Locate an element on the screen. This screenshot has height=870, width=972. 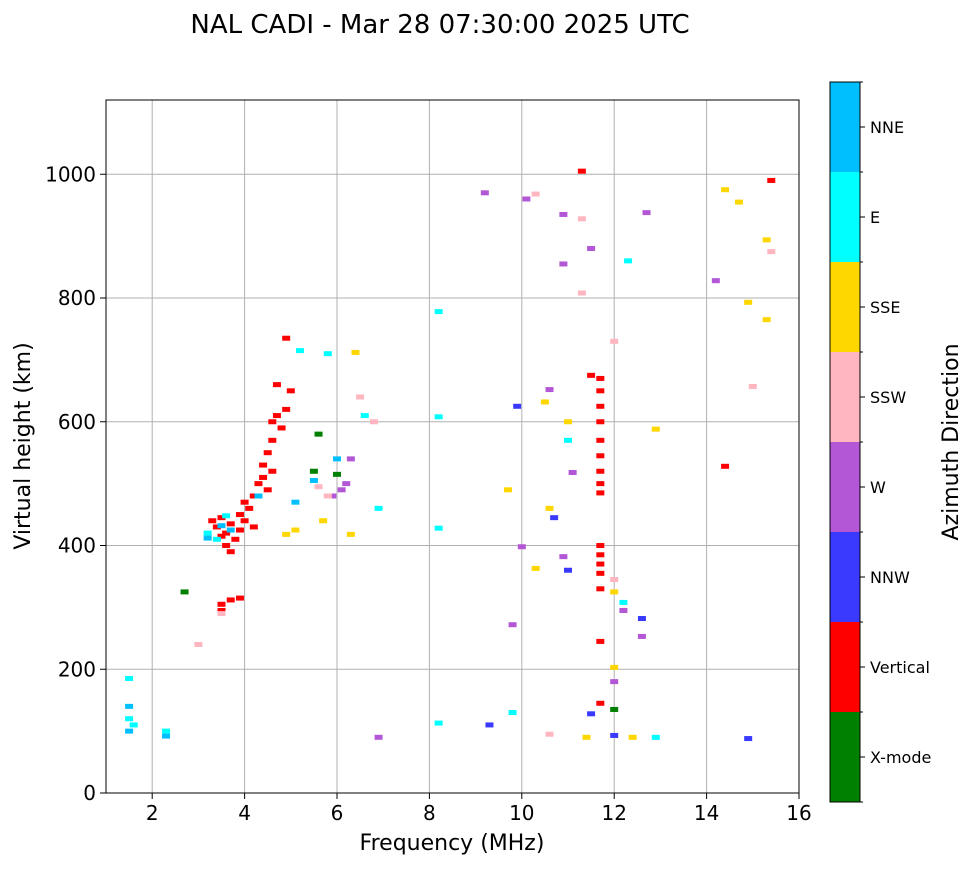
x-tick-label: 8 is located at coordinates (429, 813).